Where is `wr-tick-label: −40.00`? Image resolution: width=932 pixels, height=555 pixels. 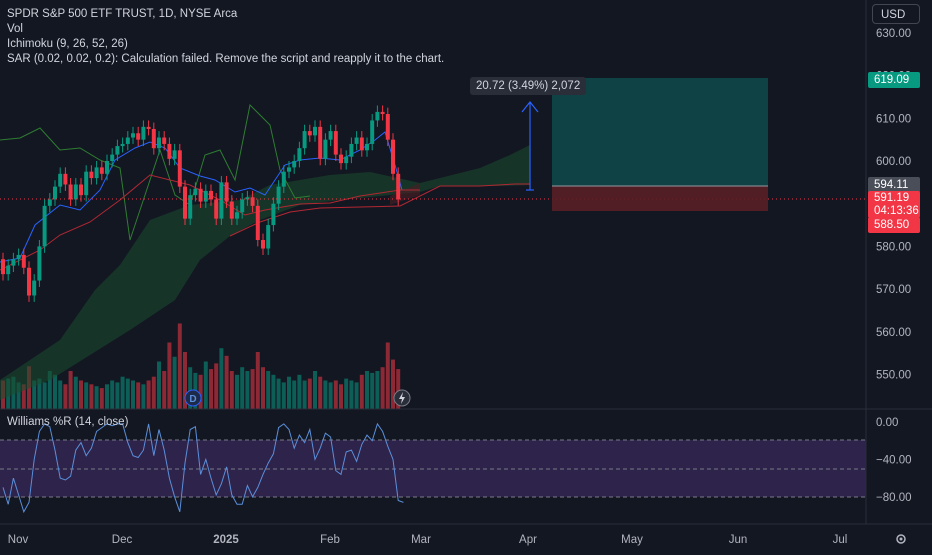 wr-tick-label: −40.00 is located at coordinates (894, 460).